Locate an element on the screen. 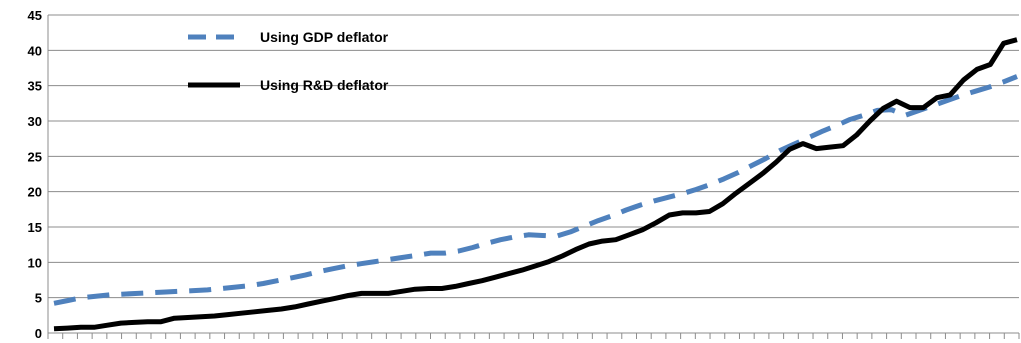 The width and height of the screenshot is (1021, 343). y-tick-label: 15 is located at coordinates (35, 227).